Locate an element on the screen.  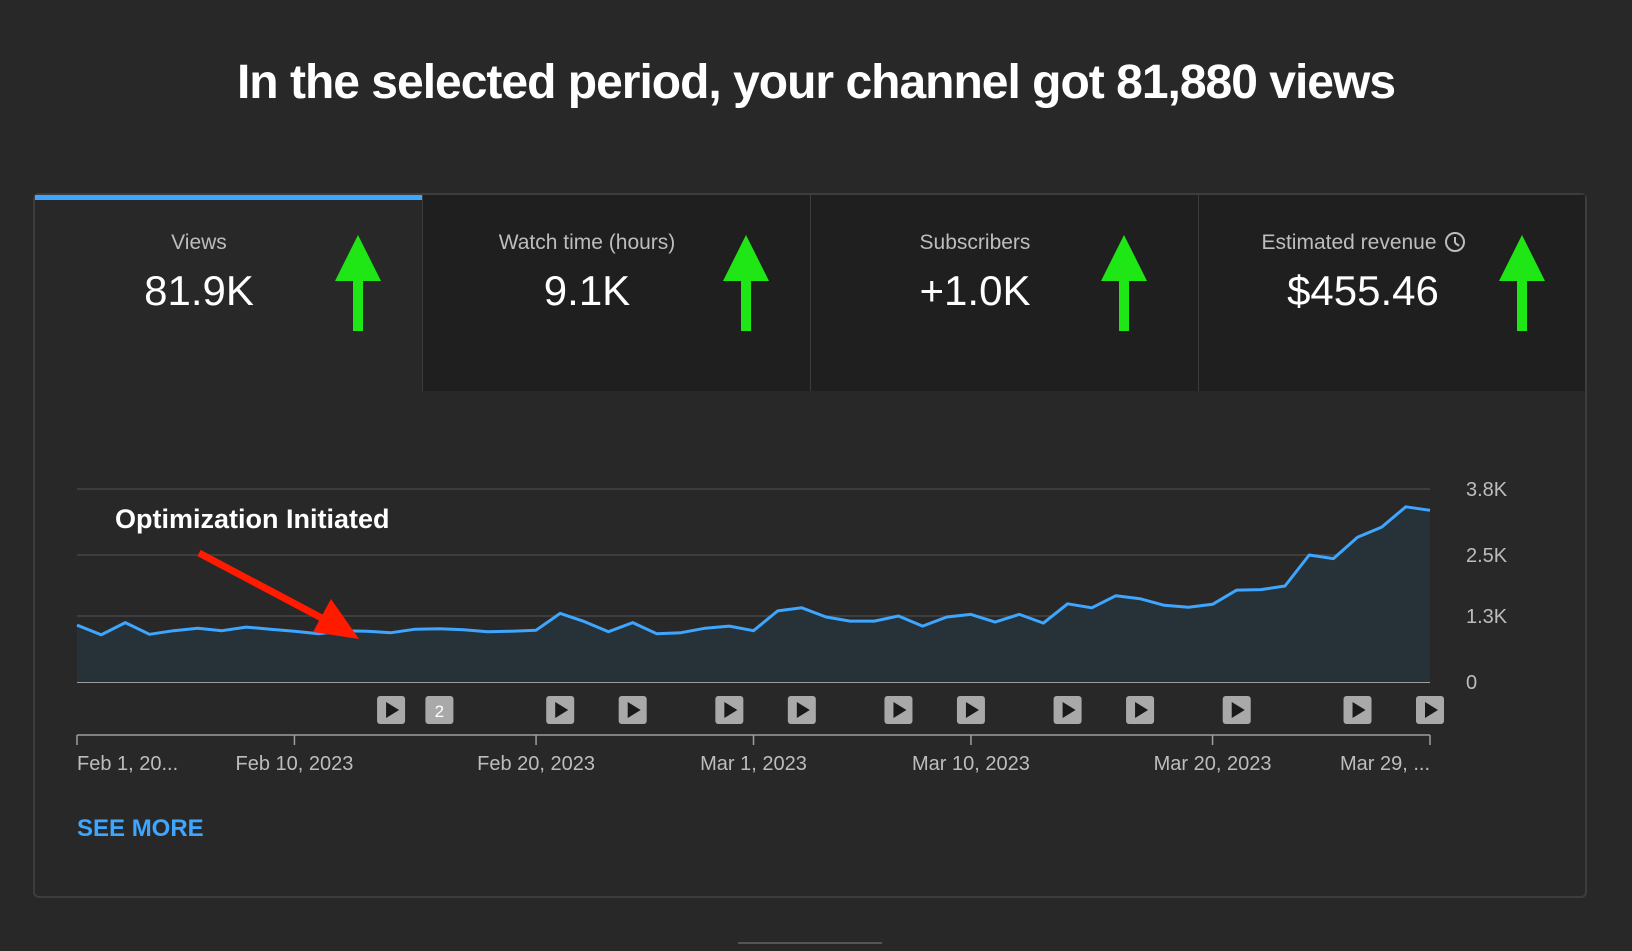
y-tick-label: 1.3K is located at coordinates (1487, 617).